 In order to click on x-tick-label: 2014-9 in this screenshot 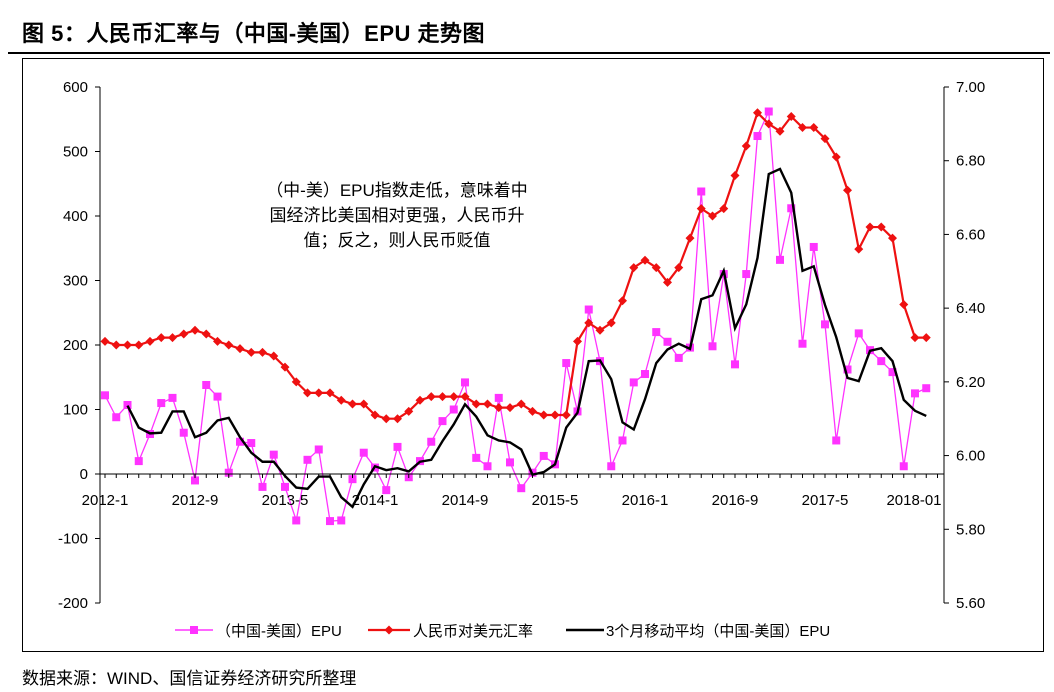, I will do `click(465, 500)`.